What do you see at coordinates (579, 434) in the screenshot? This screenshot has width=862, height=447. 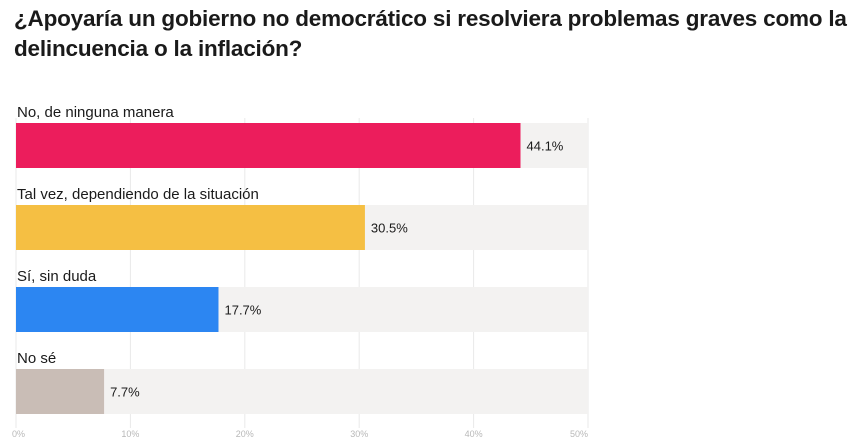 I see `x-tick-label: 50%` at bounding box center [579, 434].